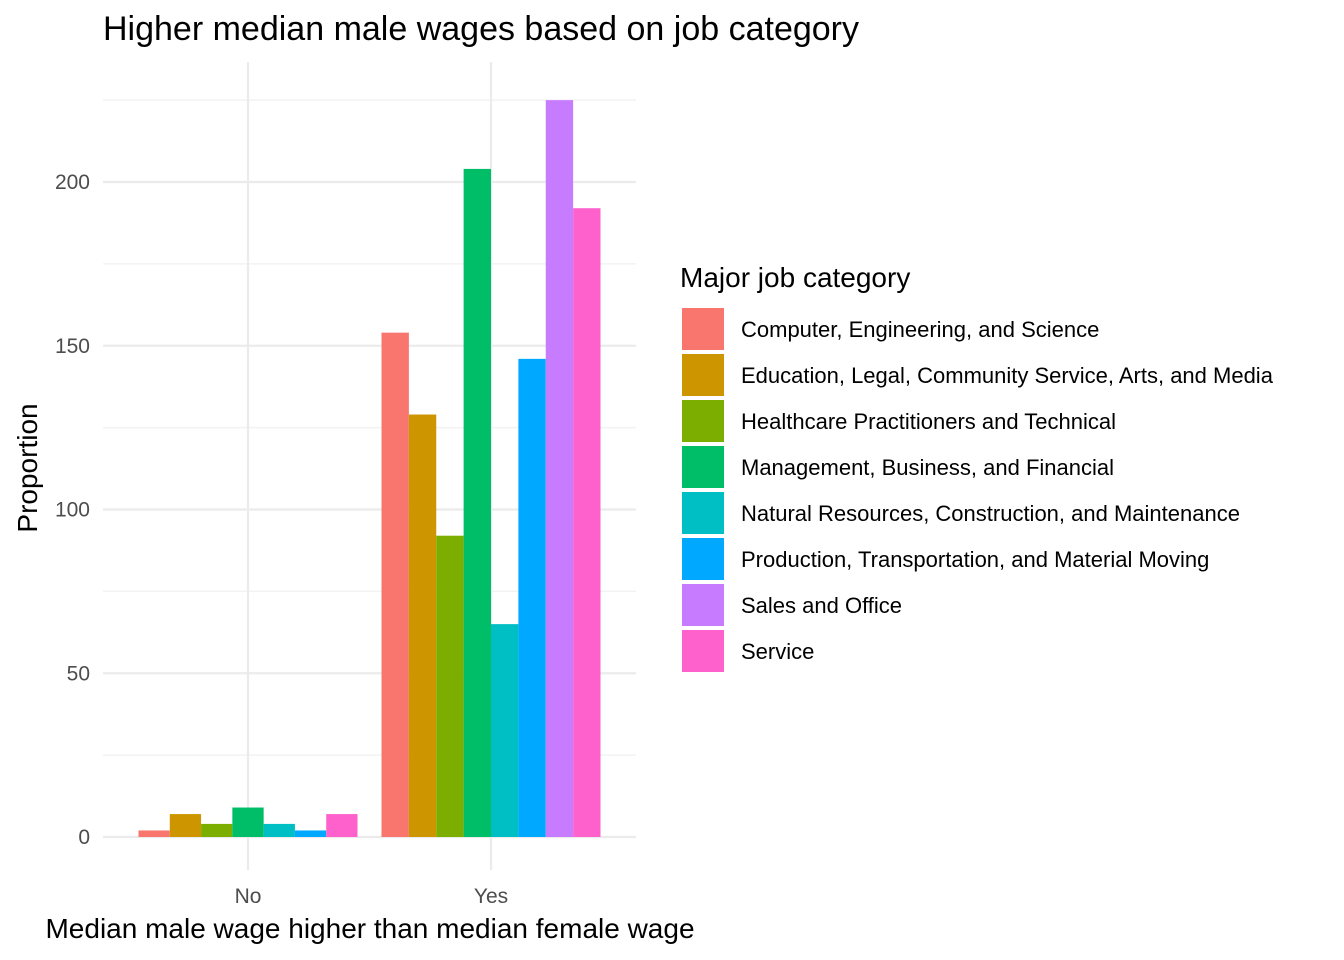 The image size is (1344, 960). What do you see at coordinates (72, 346) in the screenshot?
I see `y-tick-label: 150` at bounding box center [72, 346].